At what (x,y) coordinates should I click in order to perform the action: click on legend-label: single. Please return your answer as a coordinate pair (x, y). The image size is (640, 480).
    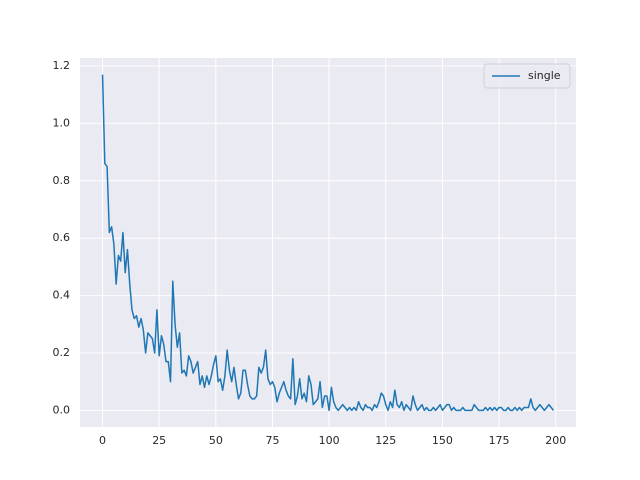
    Looking at the image, I should click on (544, 75).